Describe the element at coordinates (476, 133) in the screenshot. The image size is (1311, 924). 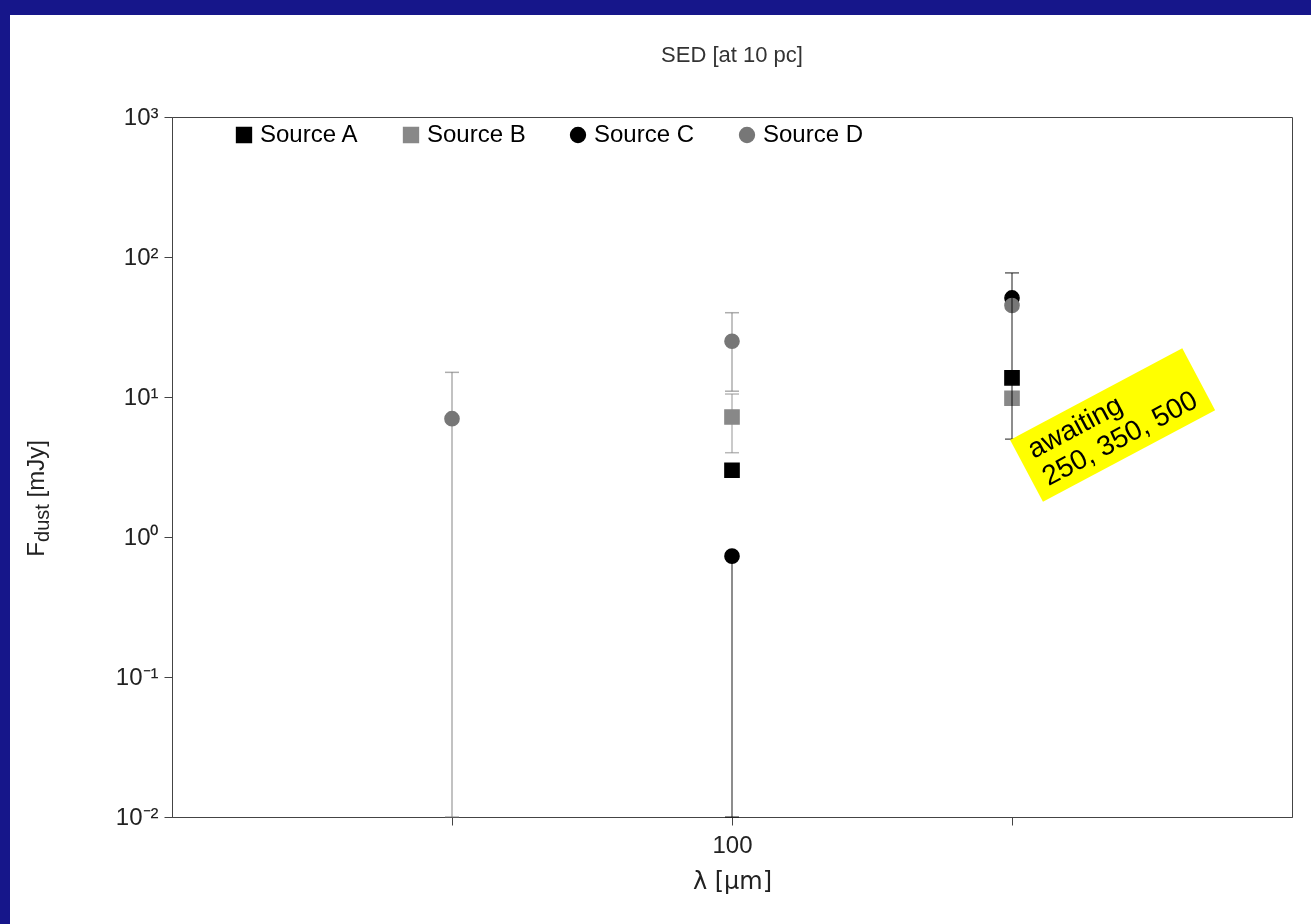
I see `legend-label: Source B` at that location.